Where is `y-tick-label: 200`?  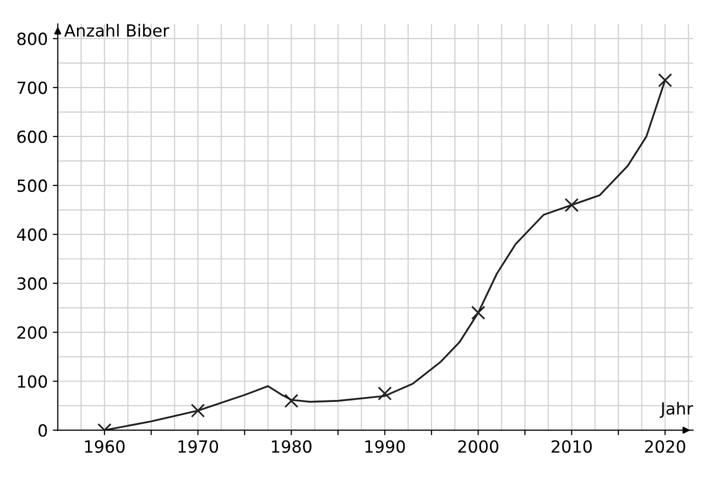 y-tick-label: 200 is located at coordinates (32, 332).